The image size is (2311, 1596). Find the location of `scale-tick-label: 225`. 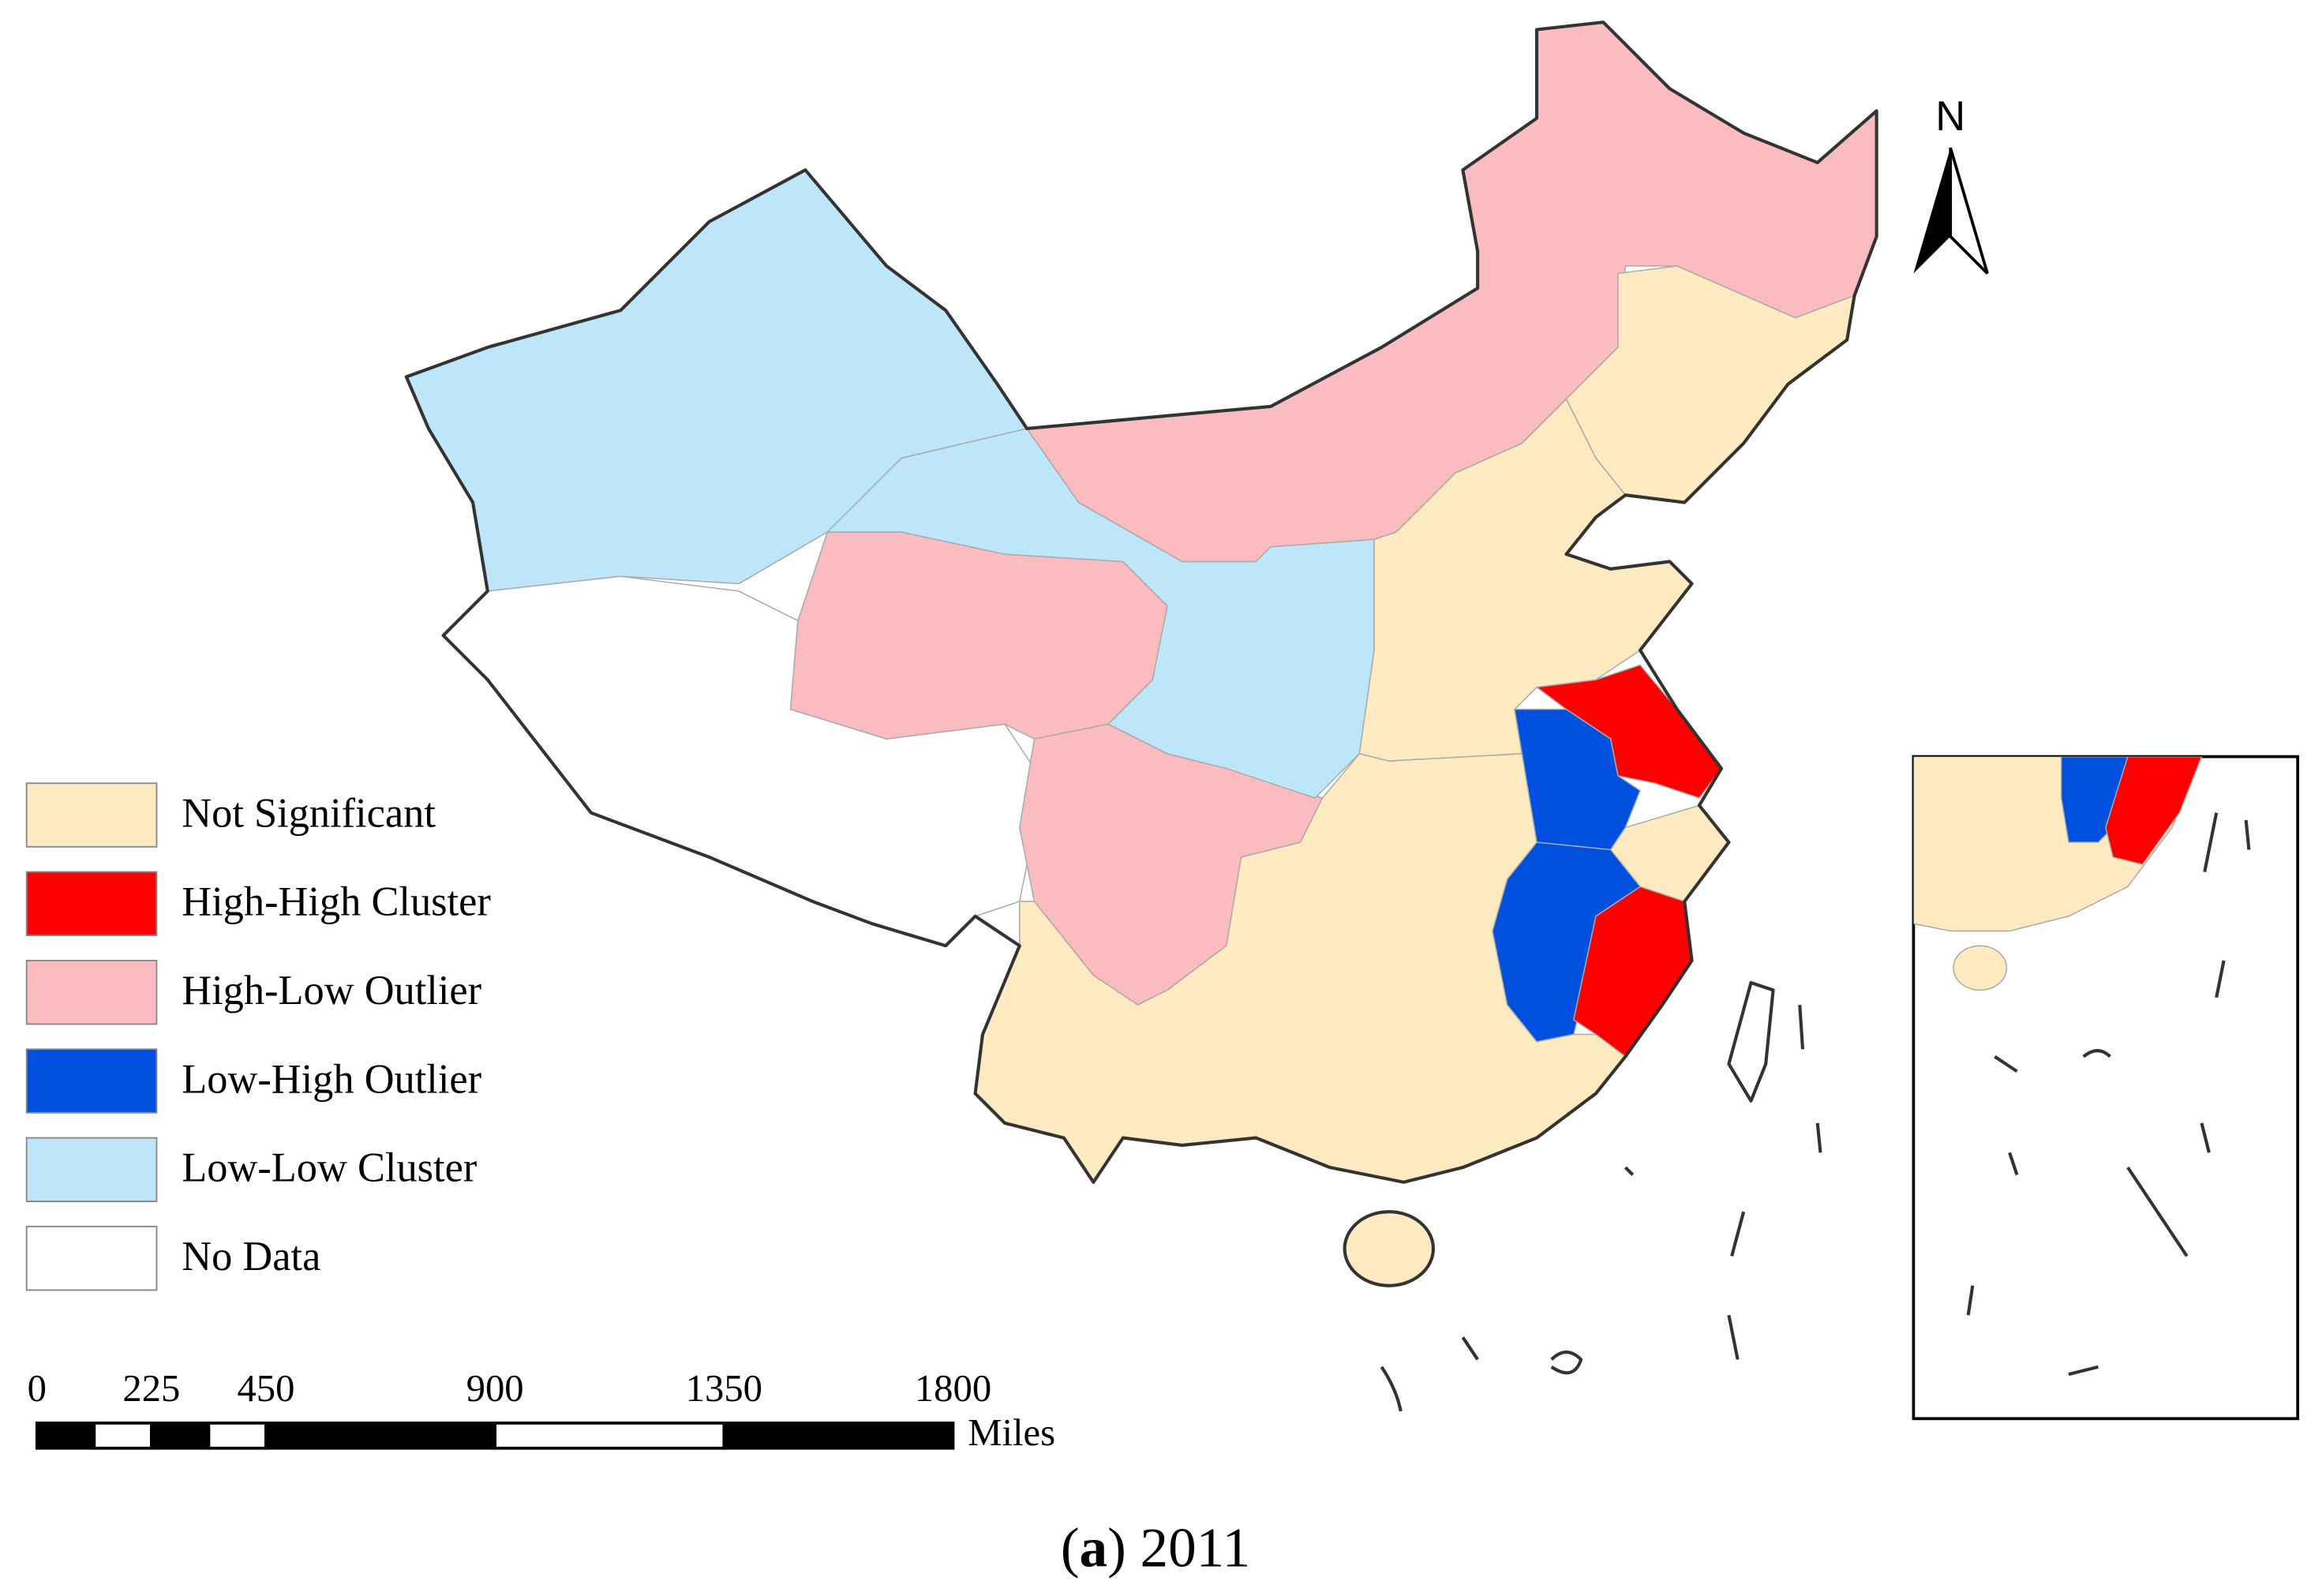

scale-tick-label: 225 is located at coordinates (151, 1389).